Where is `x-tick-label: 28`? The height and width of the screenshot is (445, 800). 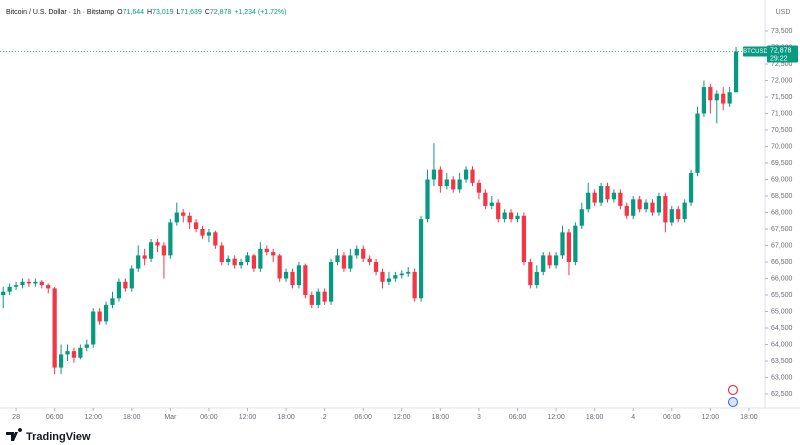 x-tick-label: 28 is located at coordinates (16, 417).